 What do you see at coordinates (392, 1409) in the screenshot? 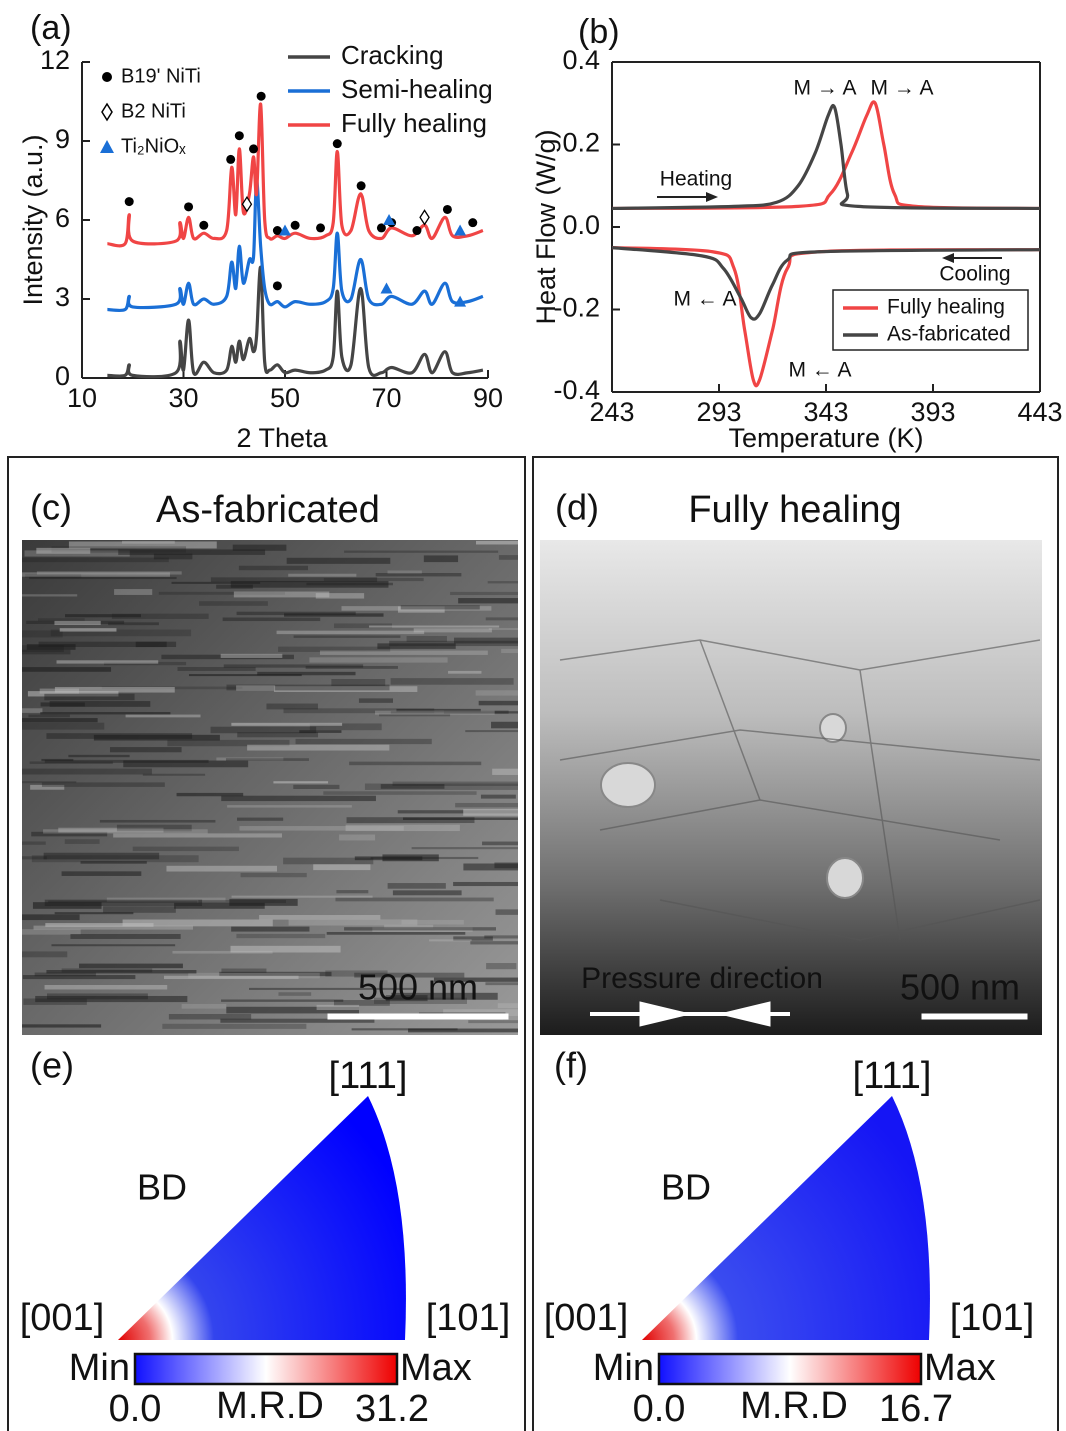
I see `colorbar-max: 31.2` at bounding box center [392, 1409].